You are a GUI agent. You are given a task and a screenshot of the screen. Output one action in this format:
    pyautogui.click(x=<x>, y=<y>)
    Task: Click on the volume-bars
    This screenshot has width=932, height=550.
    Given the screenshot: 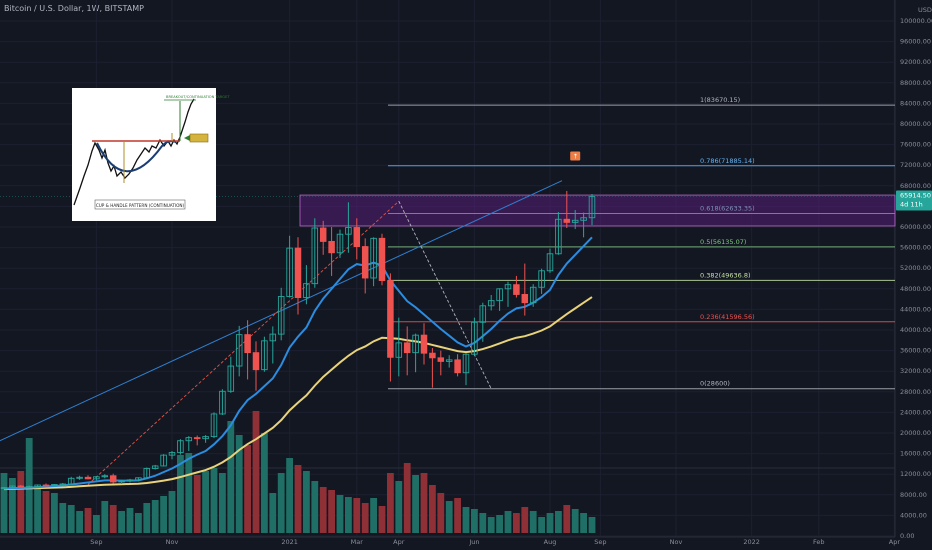 What is the action you would take?
    pyautogui.click(x=298, y=472)
    